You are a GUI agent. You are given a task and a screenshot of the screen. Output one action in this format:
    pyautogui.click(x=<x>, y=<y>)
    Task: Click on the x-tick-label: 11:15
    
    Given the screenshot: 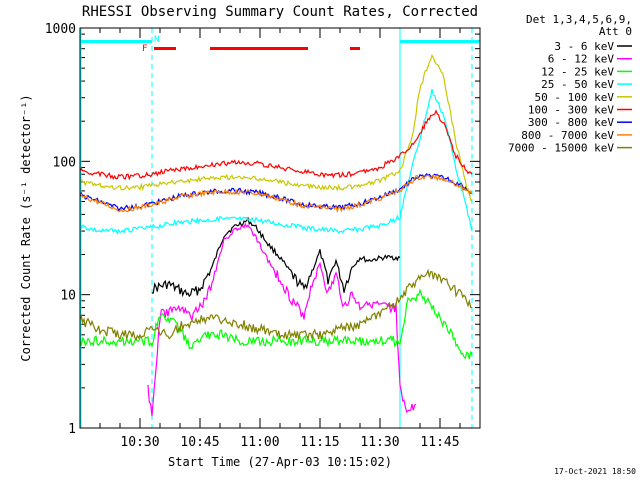 What is the action you would take?
    pyautogui.click(x=319, y=442)
    